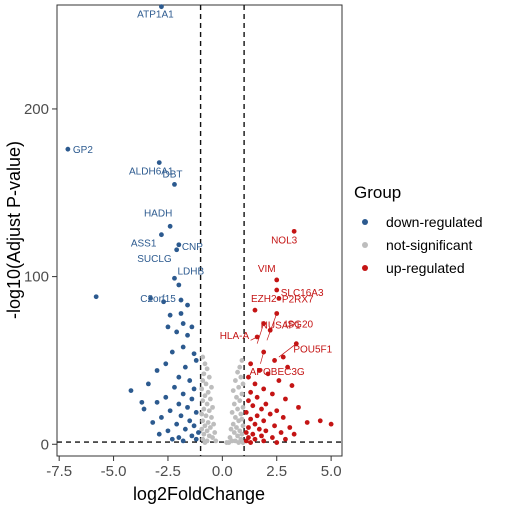  What do you see at coordinates (83, 150) in the screenshot?
I see `gene-label-1: GP2` at bounding box center [83, 150].